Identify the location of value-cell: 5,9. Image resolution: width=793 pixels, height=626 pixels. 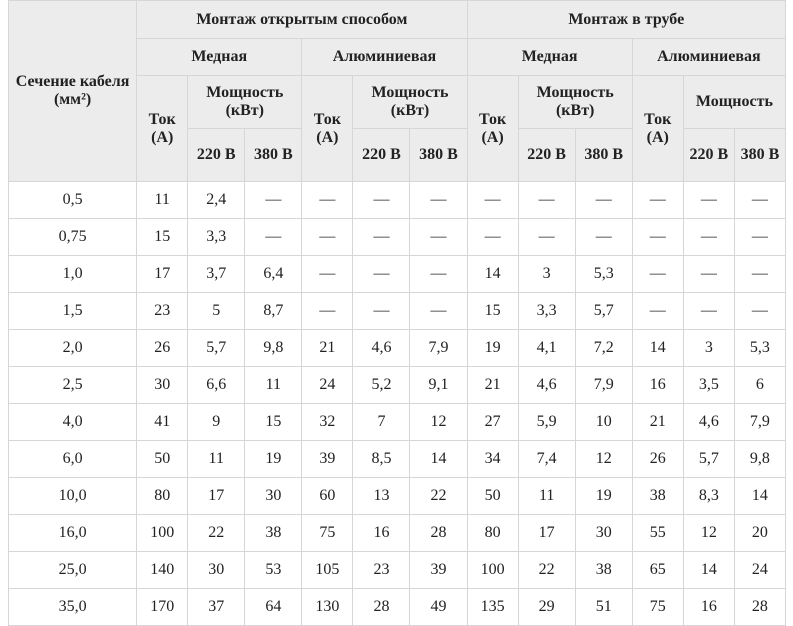
(546, 422).